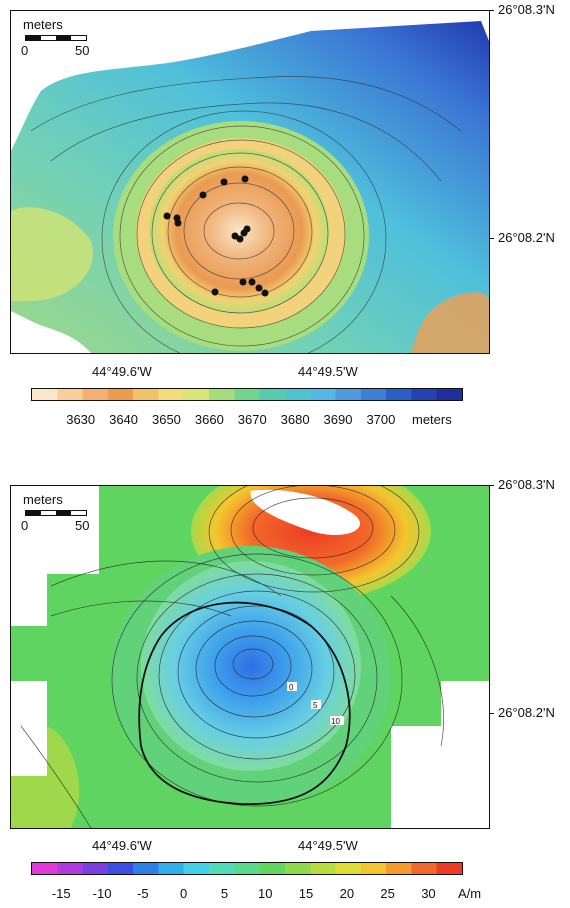 This screenshot has height=908, width=570. Describe the element at coordinates (387, 893) in the screenshot. I see `magnetization-colorbar-tick: 25` at that location.